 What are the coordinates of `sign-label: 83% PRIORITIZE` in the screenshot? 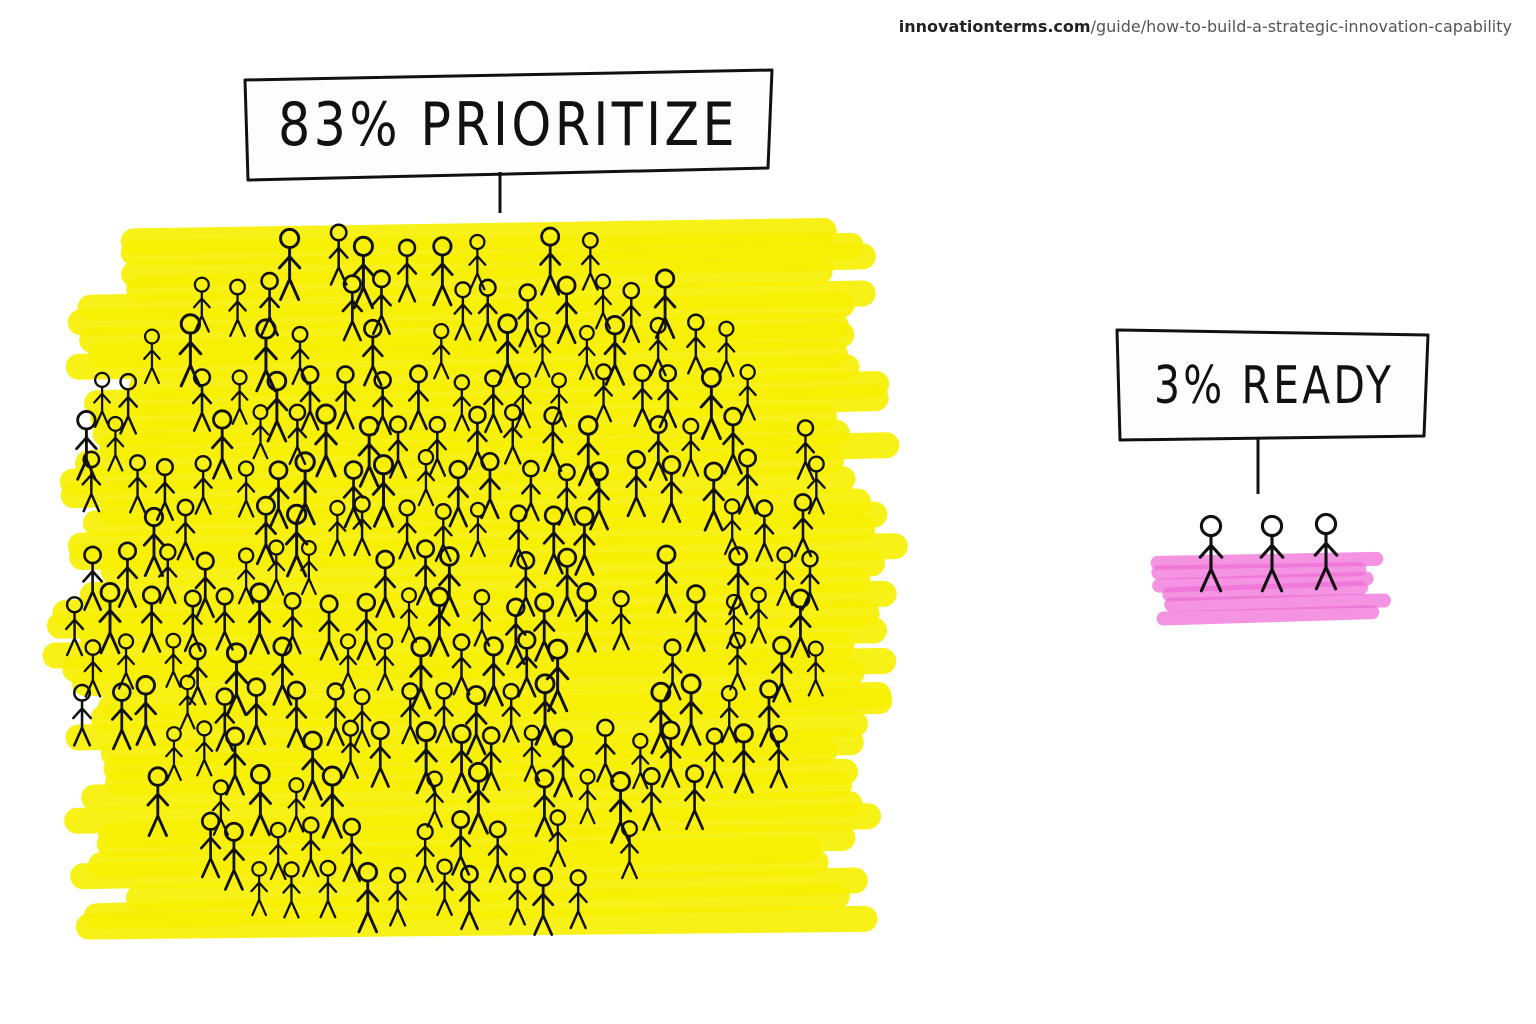 It's located at (508, 125).